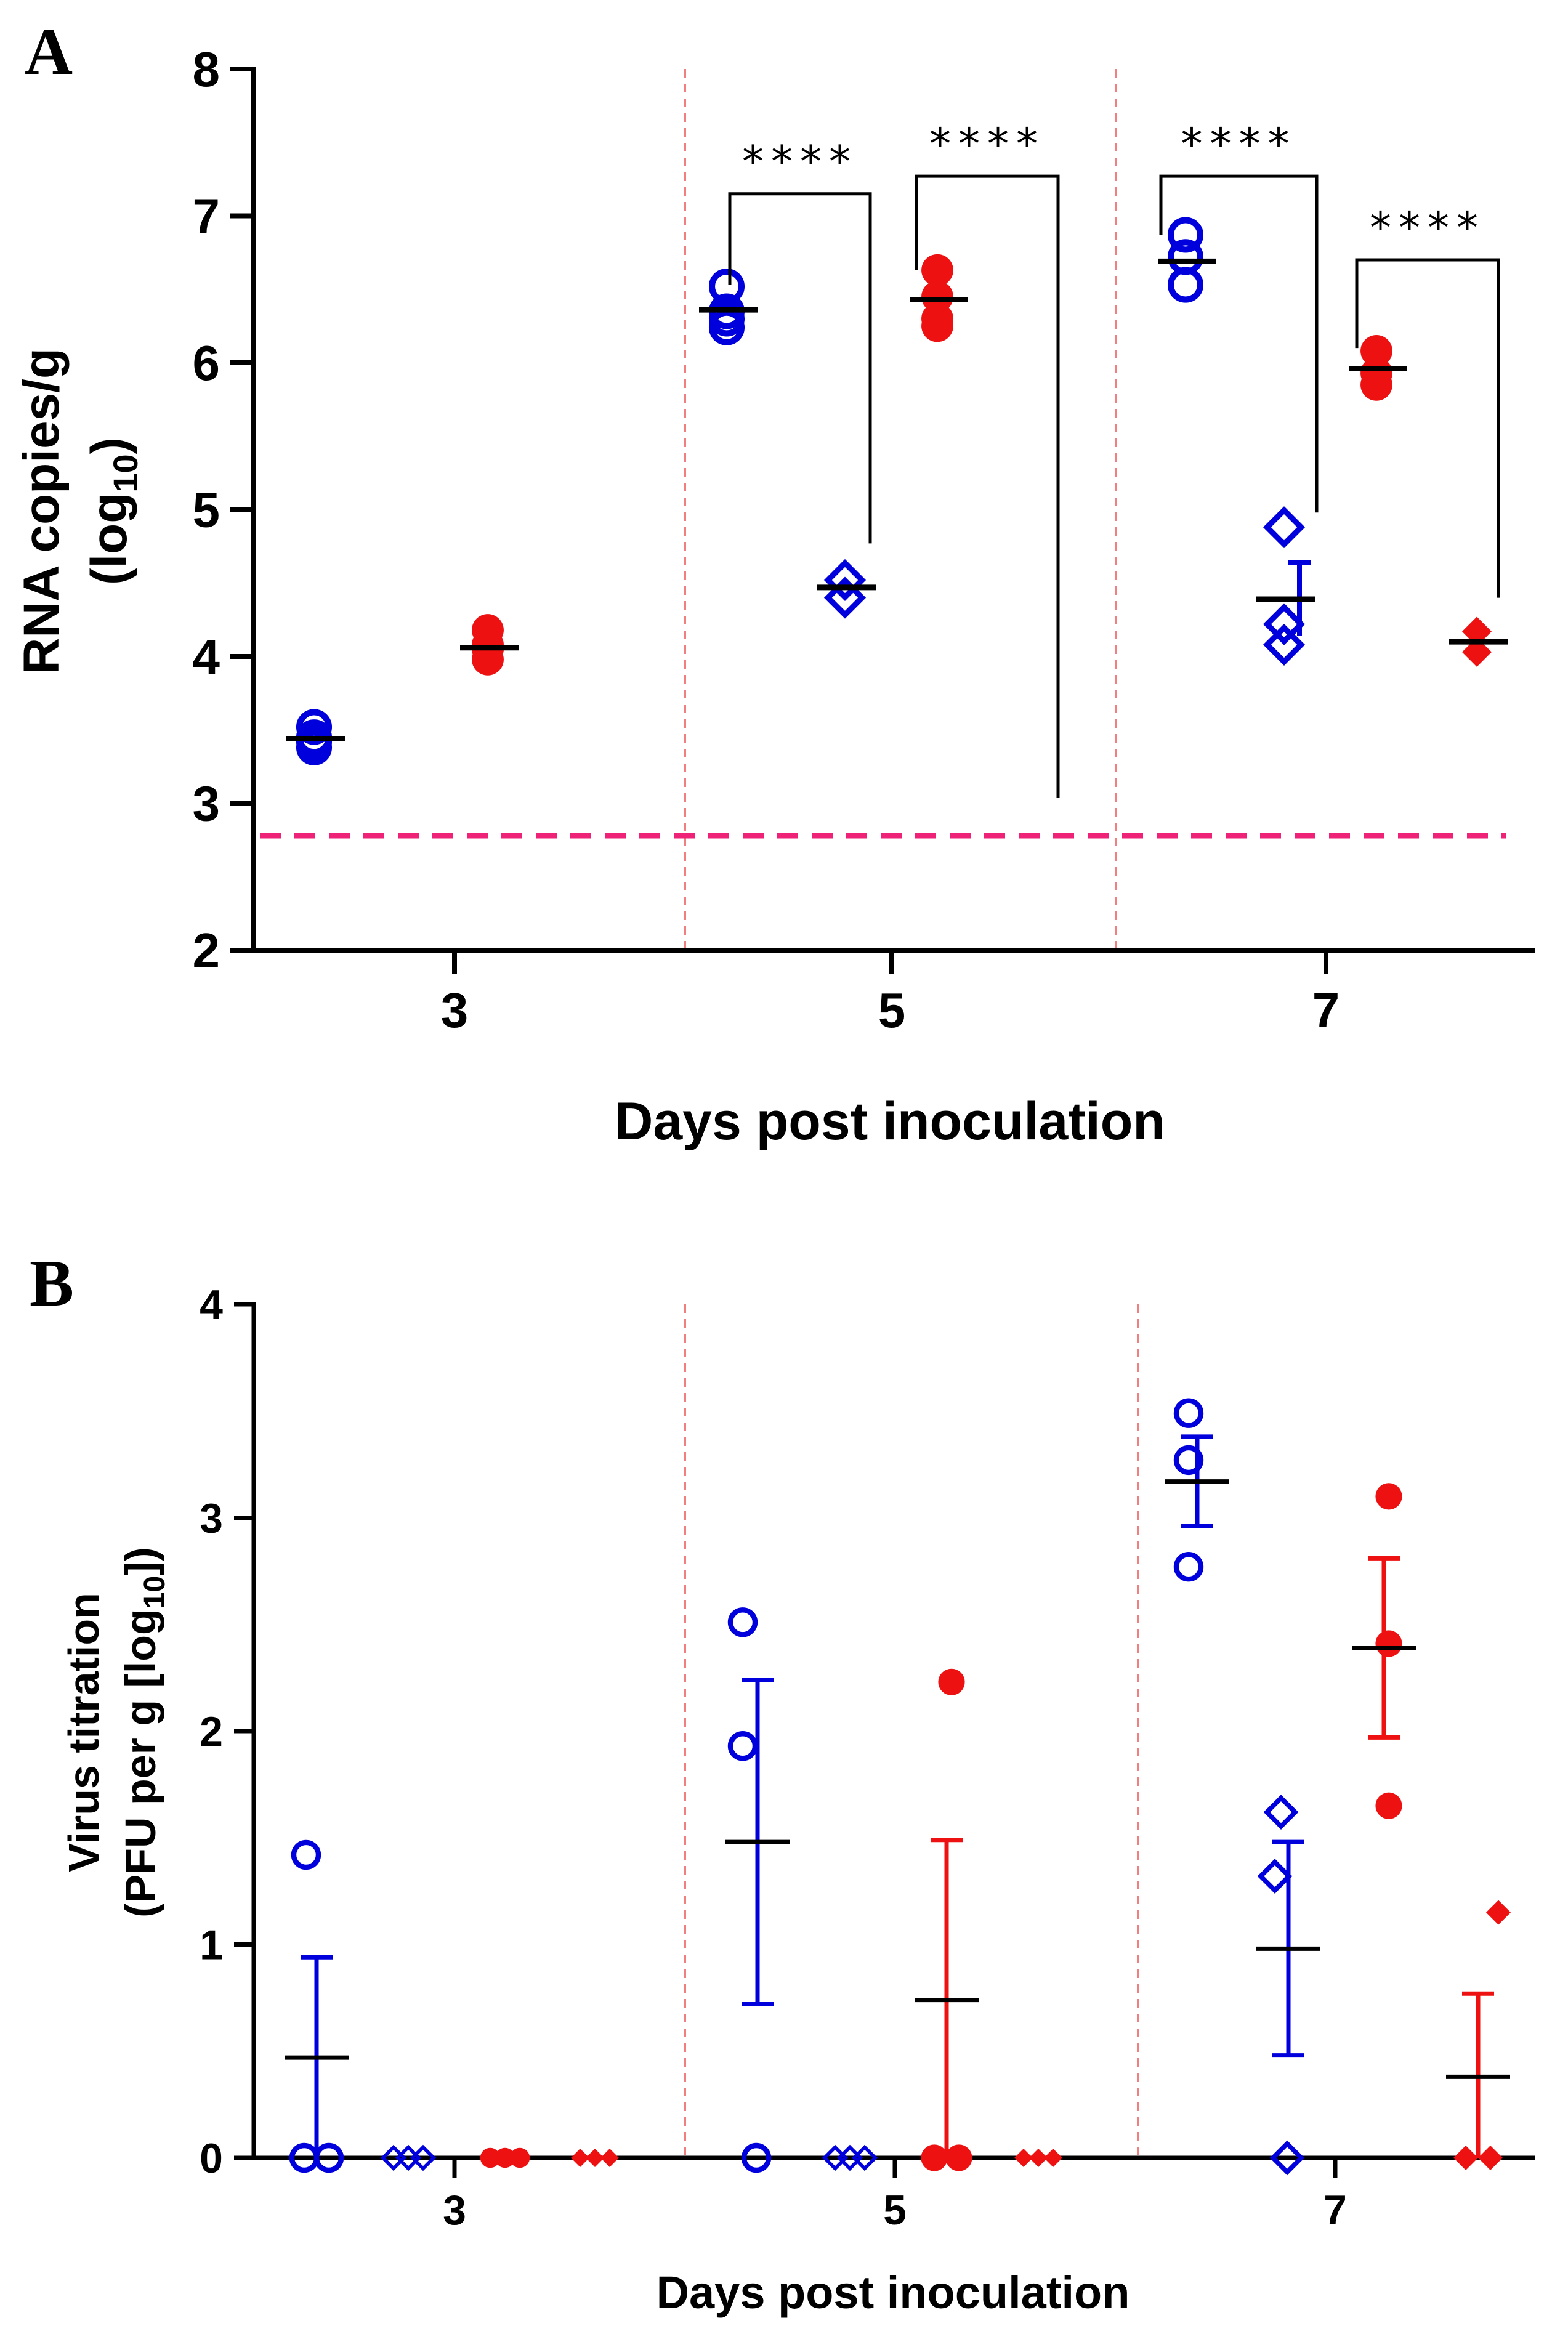 The height and width of the screenshot is (2334, 1568). What do you see at coordinates (455, 1010) in the screenshot?
I see `panel-a-x-tick-label: 3` at bounding box center [455, 1010].